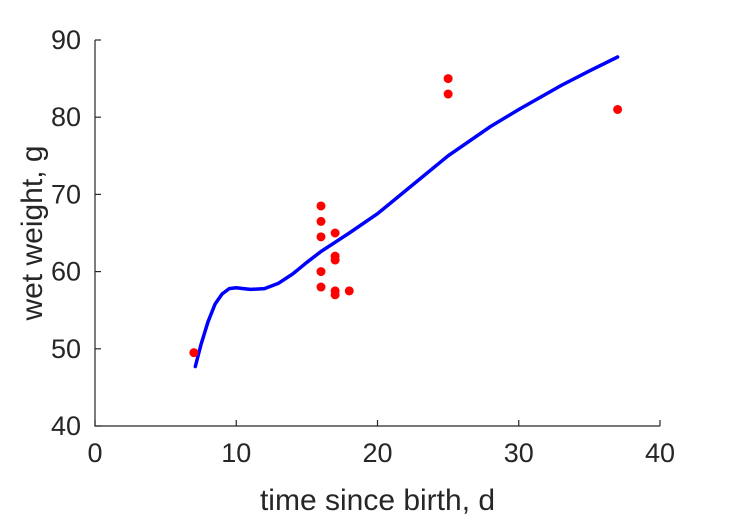 The image size is (729, 521). What do you see at coordinates (76, 233) in the screenshot?
I see `y-ticks: 40 50 60 70 80 90` at bounding box center [76, 233].